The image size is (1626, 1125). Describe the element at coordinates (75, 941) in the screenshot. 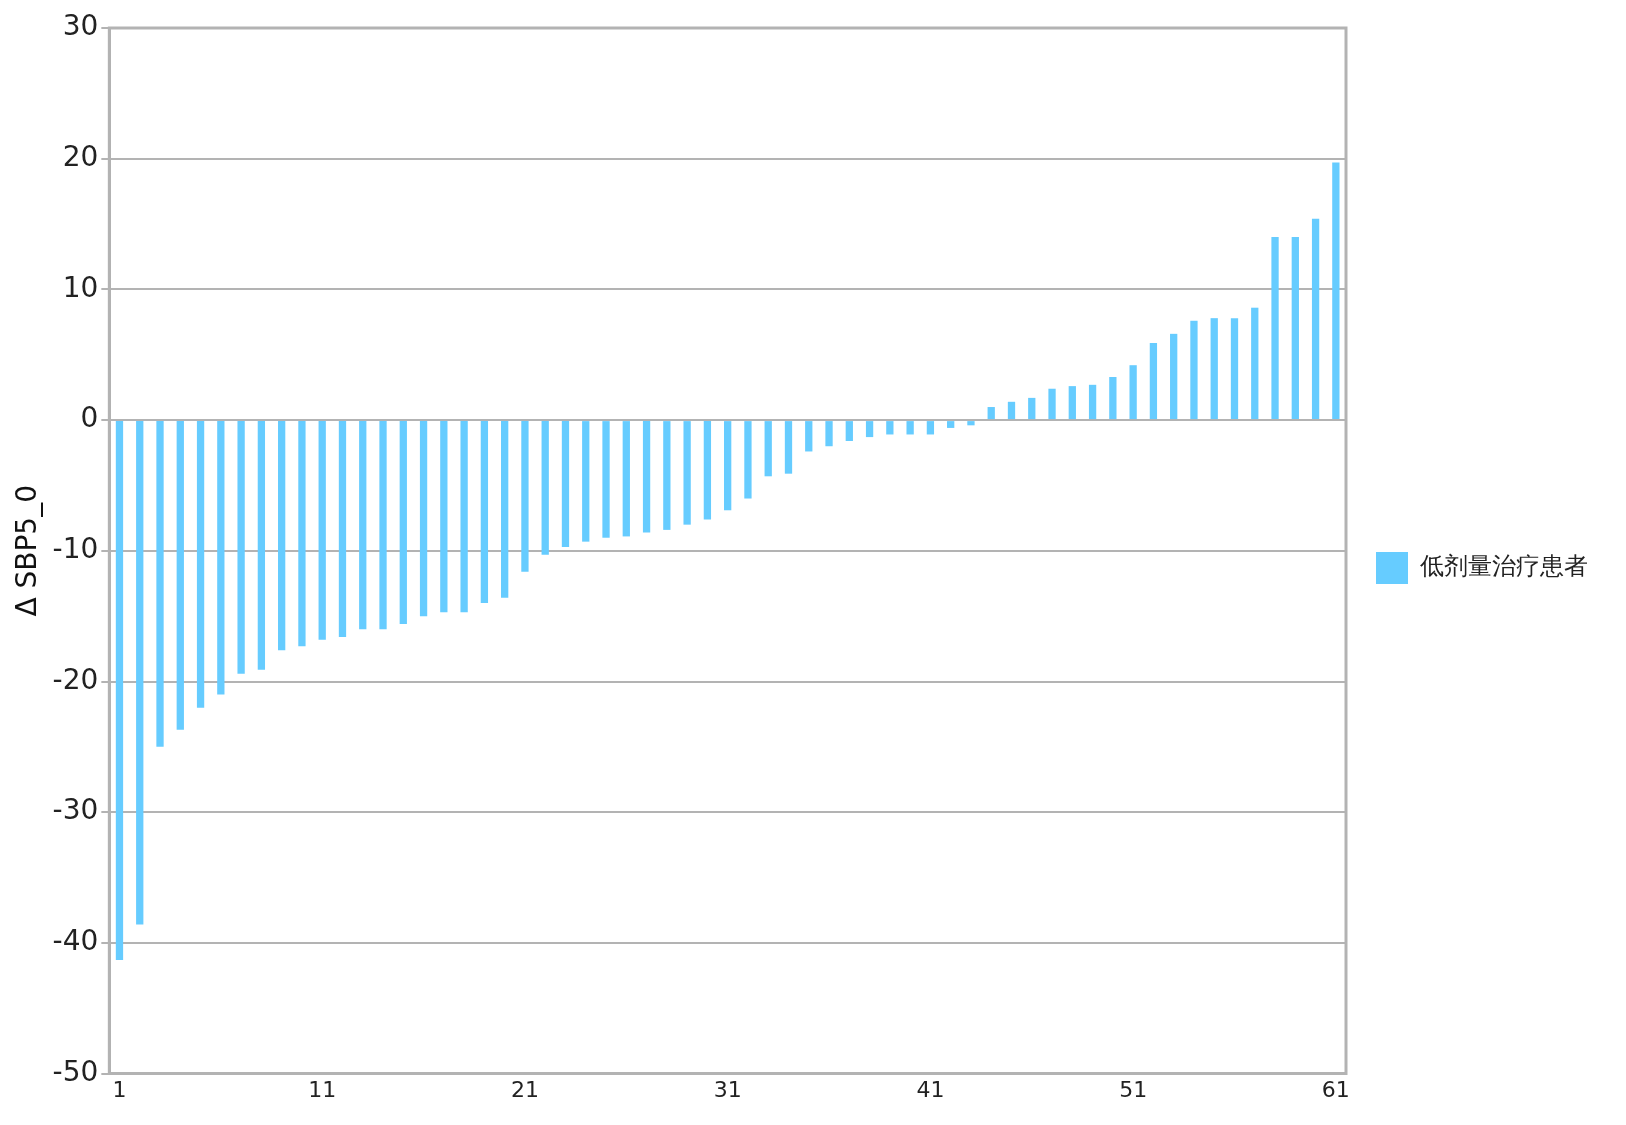

I see `y-tick-label: -40` at that location.